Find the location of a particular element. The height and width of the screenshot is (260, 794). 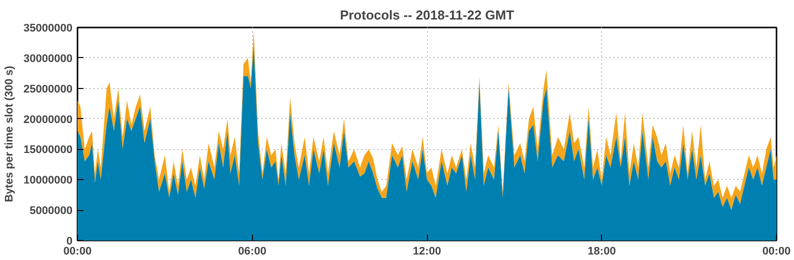

y-tick-label: 0 is located at coordinates (69, 242).